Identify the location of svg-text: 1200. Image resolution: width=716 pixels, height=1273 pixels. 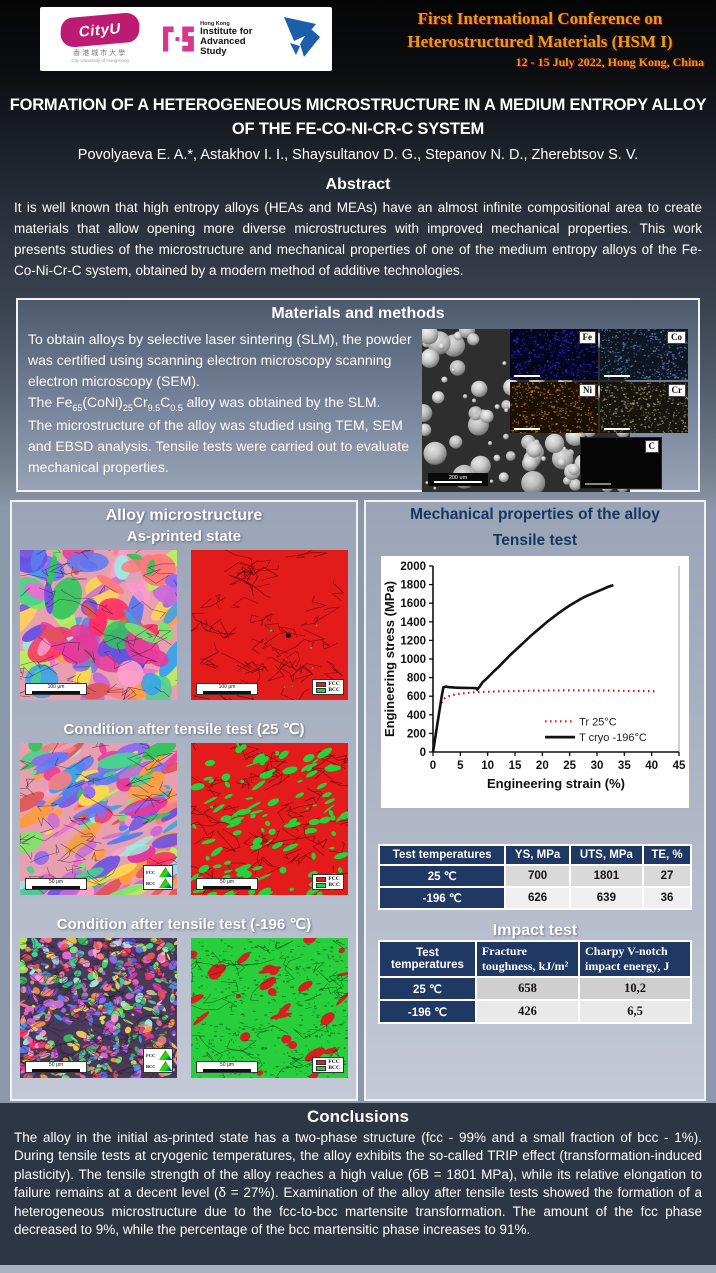
(413, 641).